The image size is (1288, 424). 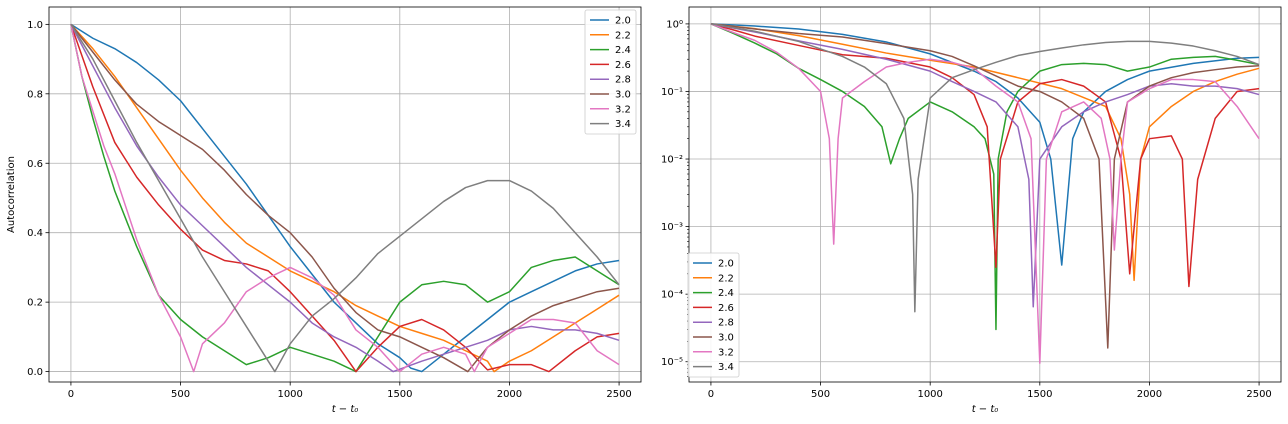 I want to click on y-tick-label: 1.0, so click(x=35, y=25).